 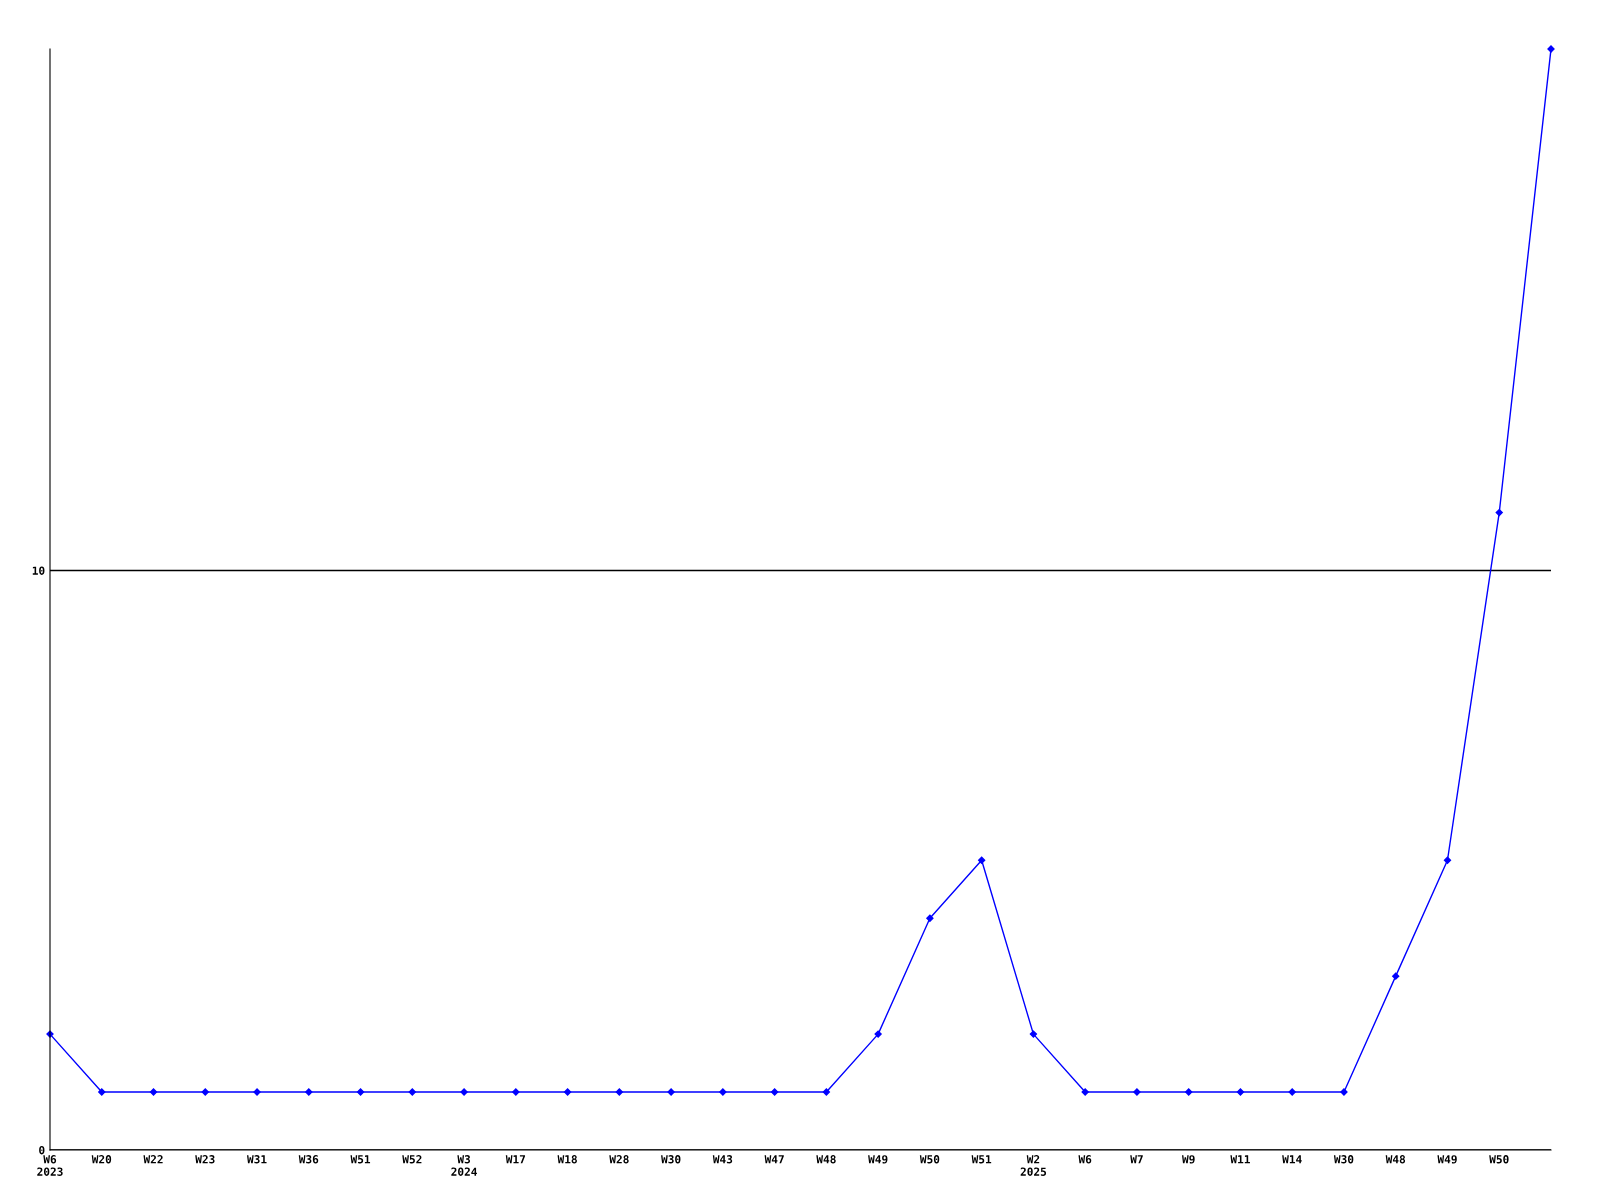 I want to click on x-tick-label: W2 2025, so click(x=1033, y=1165).